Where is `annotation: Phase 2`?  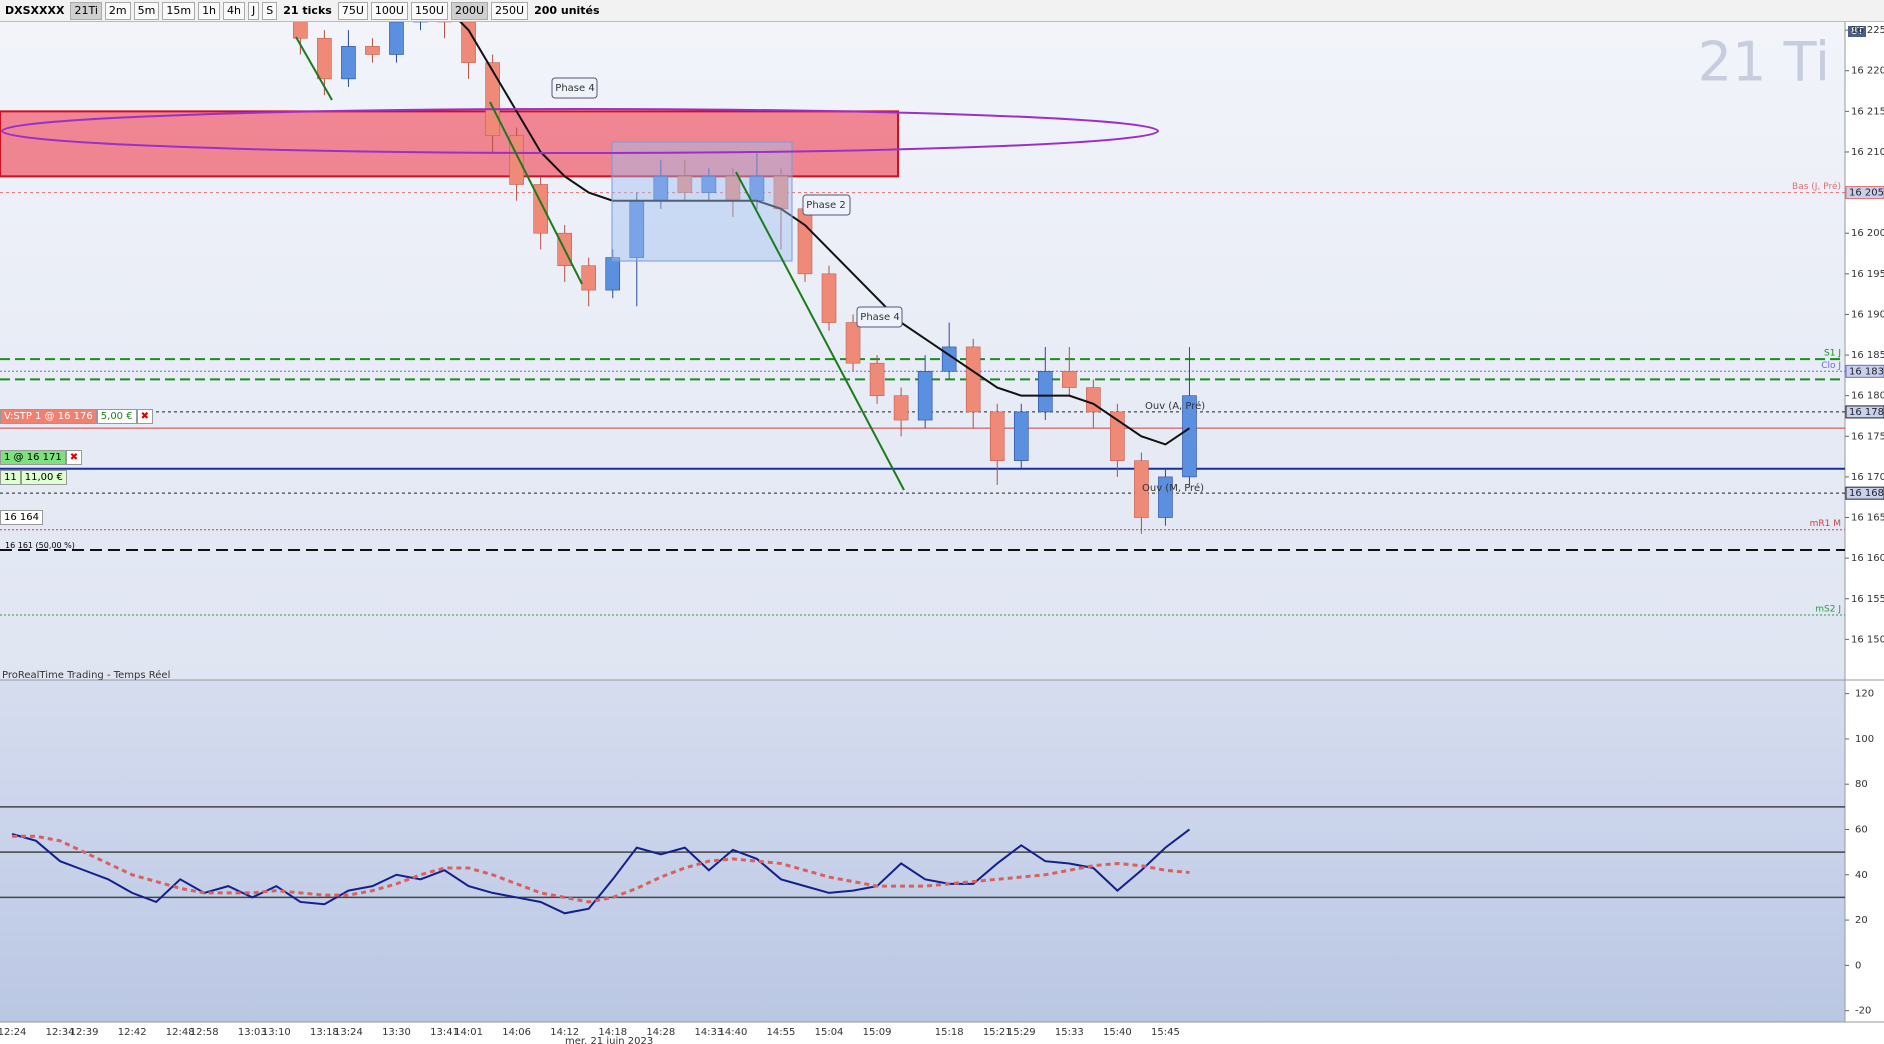 annotation: Phase 2 is located at coordinates (825, 205).